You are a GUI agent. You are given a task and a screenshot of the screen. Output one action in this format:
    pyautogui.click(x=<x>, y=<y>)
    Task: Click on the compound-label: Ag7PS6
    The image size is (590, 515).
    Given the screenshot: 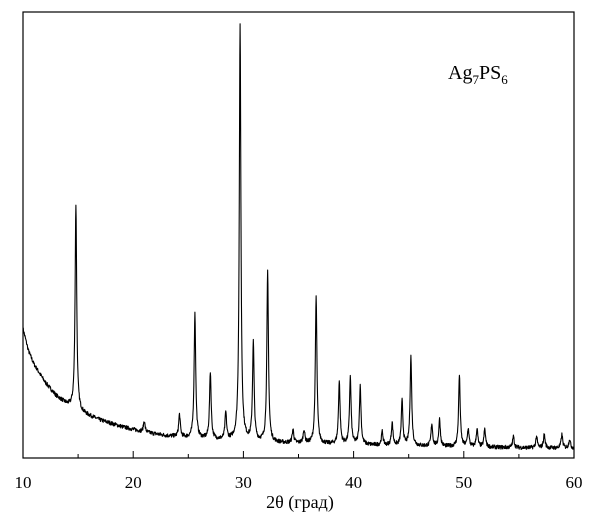 What is the action you would take?
    pyautogui.click(x=478, y=74)
    